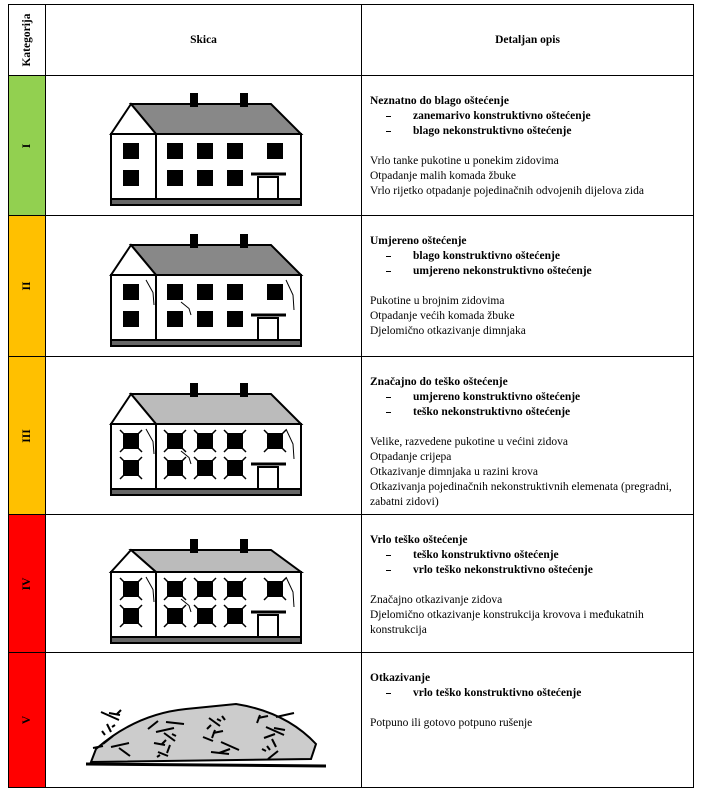 Image resolution: width=703 pixels, height=788 pixels. Describe the element at coordinates (27, 40) in the screenshot. I see `header-cell: Kategorija` at that location.